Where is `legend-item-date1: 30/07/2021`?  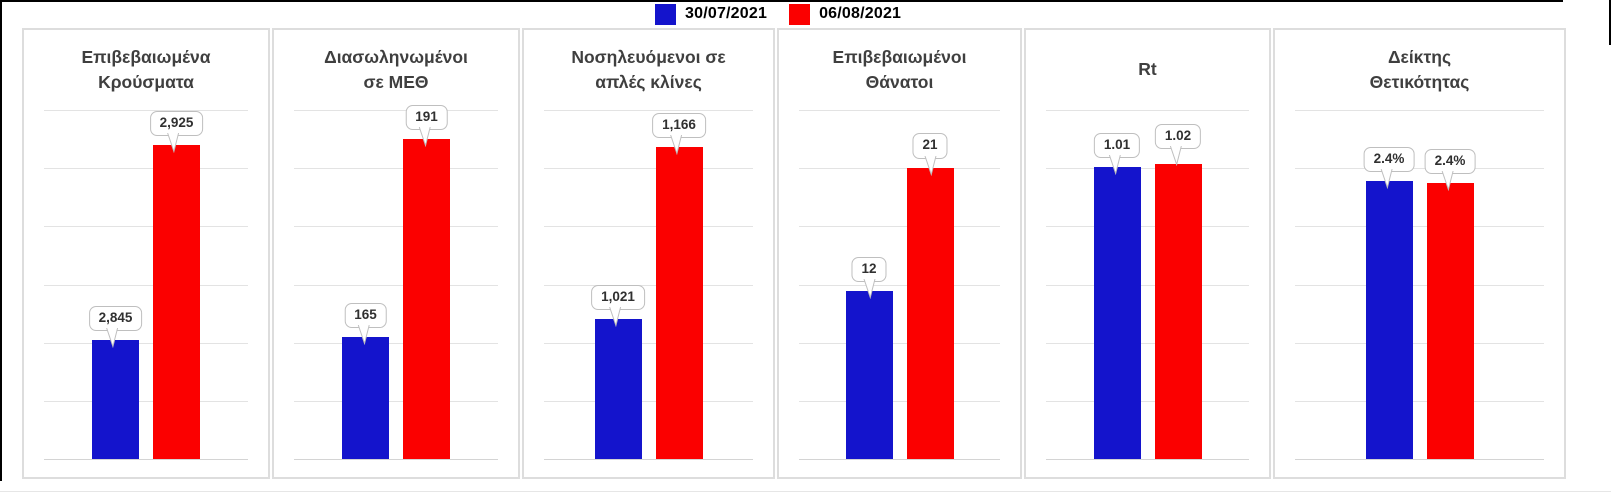
legend-item-date1: 30/07/2021 is located at coordinates (711, 14).